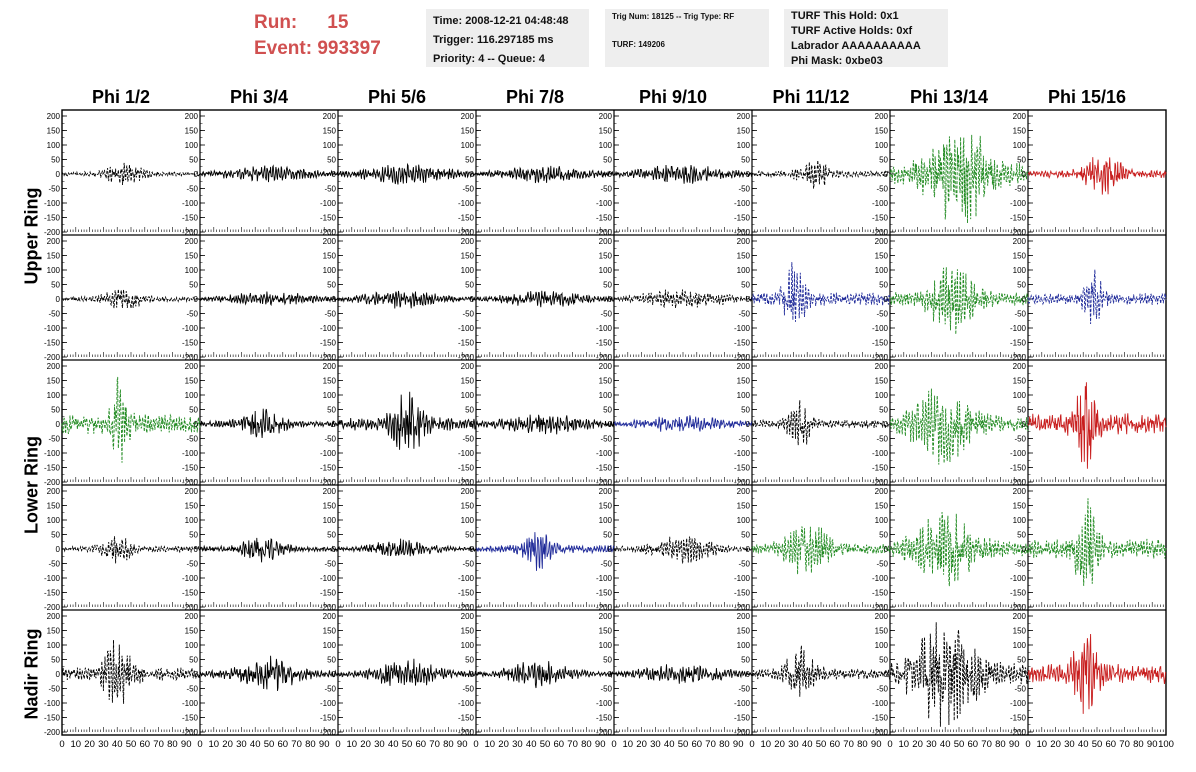 This screenshot has width=1196, height=772. What do you see at coordinates (397, 97) in the screenshot?
I see `column-title-phi-5-6: Phi 5/6` at bounding box center [397, 97].